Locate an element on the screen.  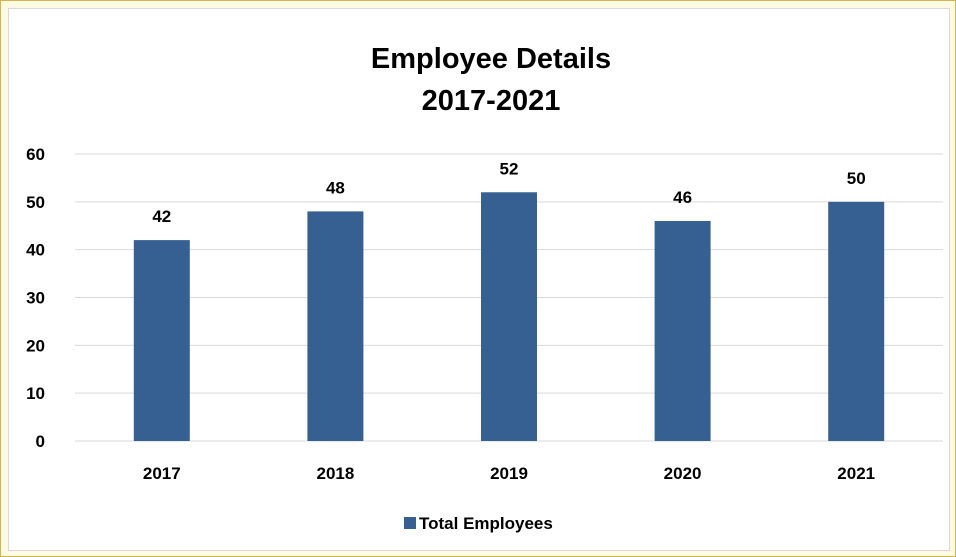
y-tick-label: 60 is located at coordinates (35, 154).